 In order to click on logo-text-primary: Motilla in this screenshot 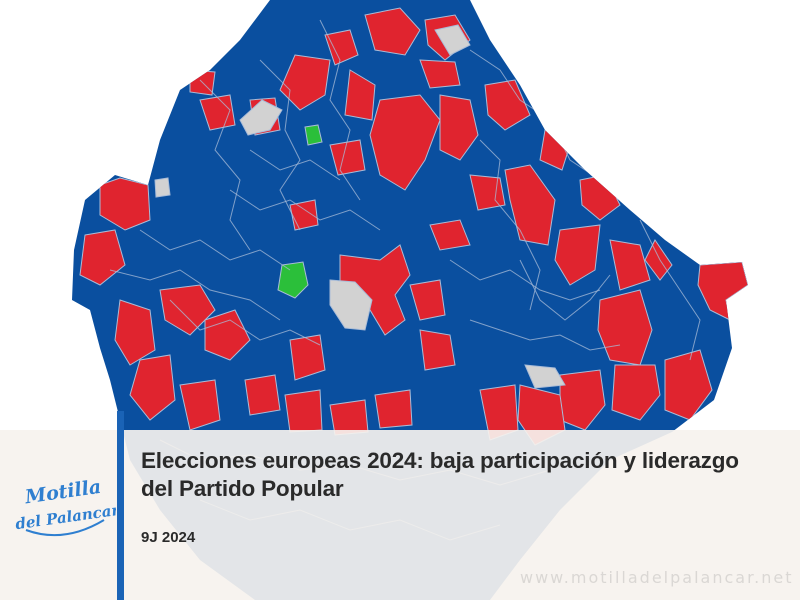, I will do `click(63, 492)`.